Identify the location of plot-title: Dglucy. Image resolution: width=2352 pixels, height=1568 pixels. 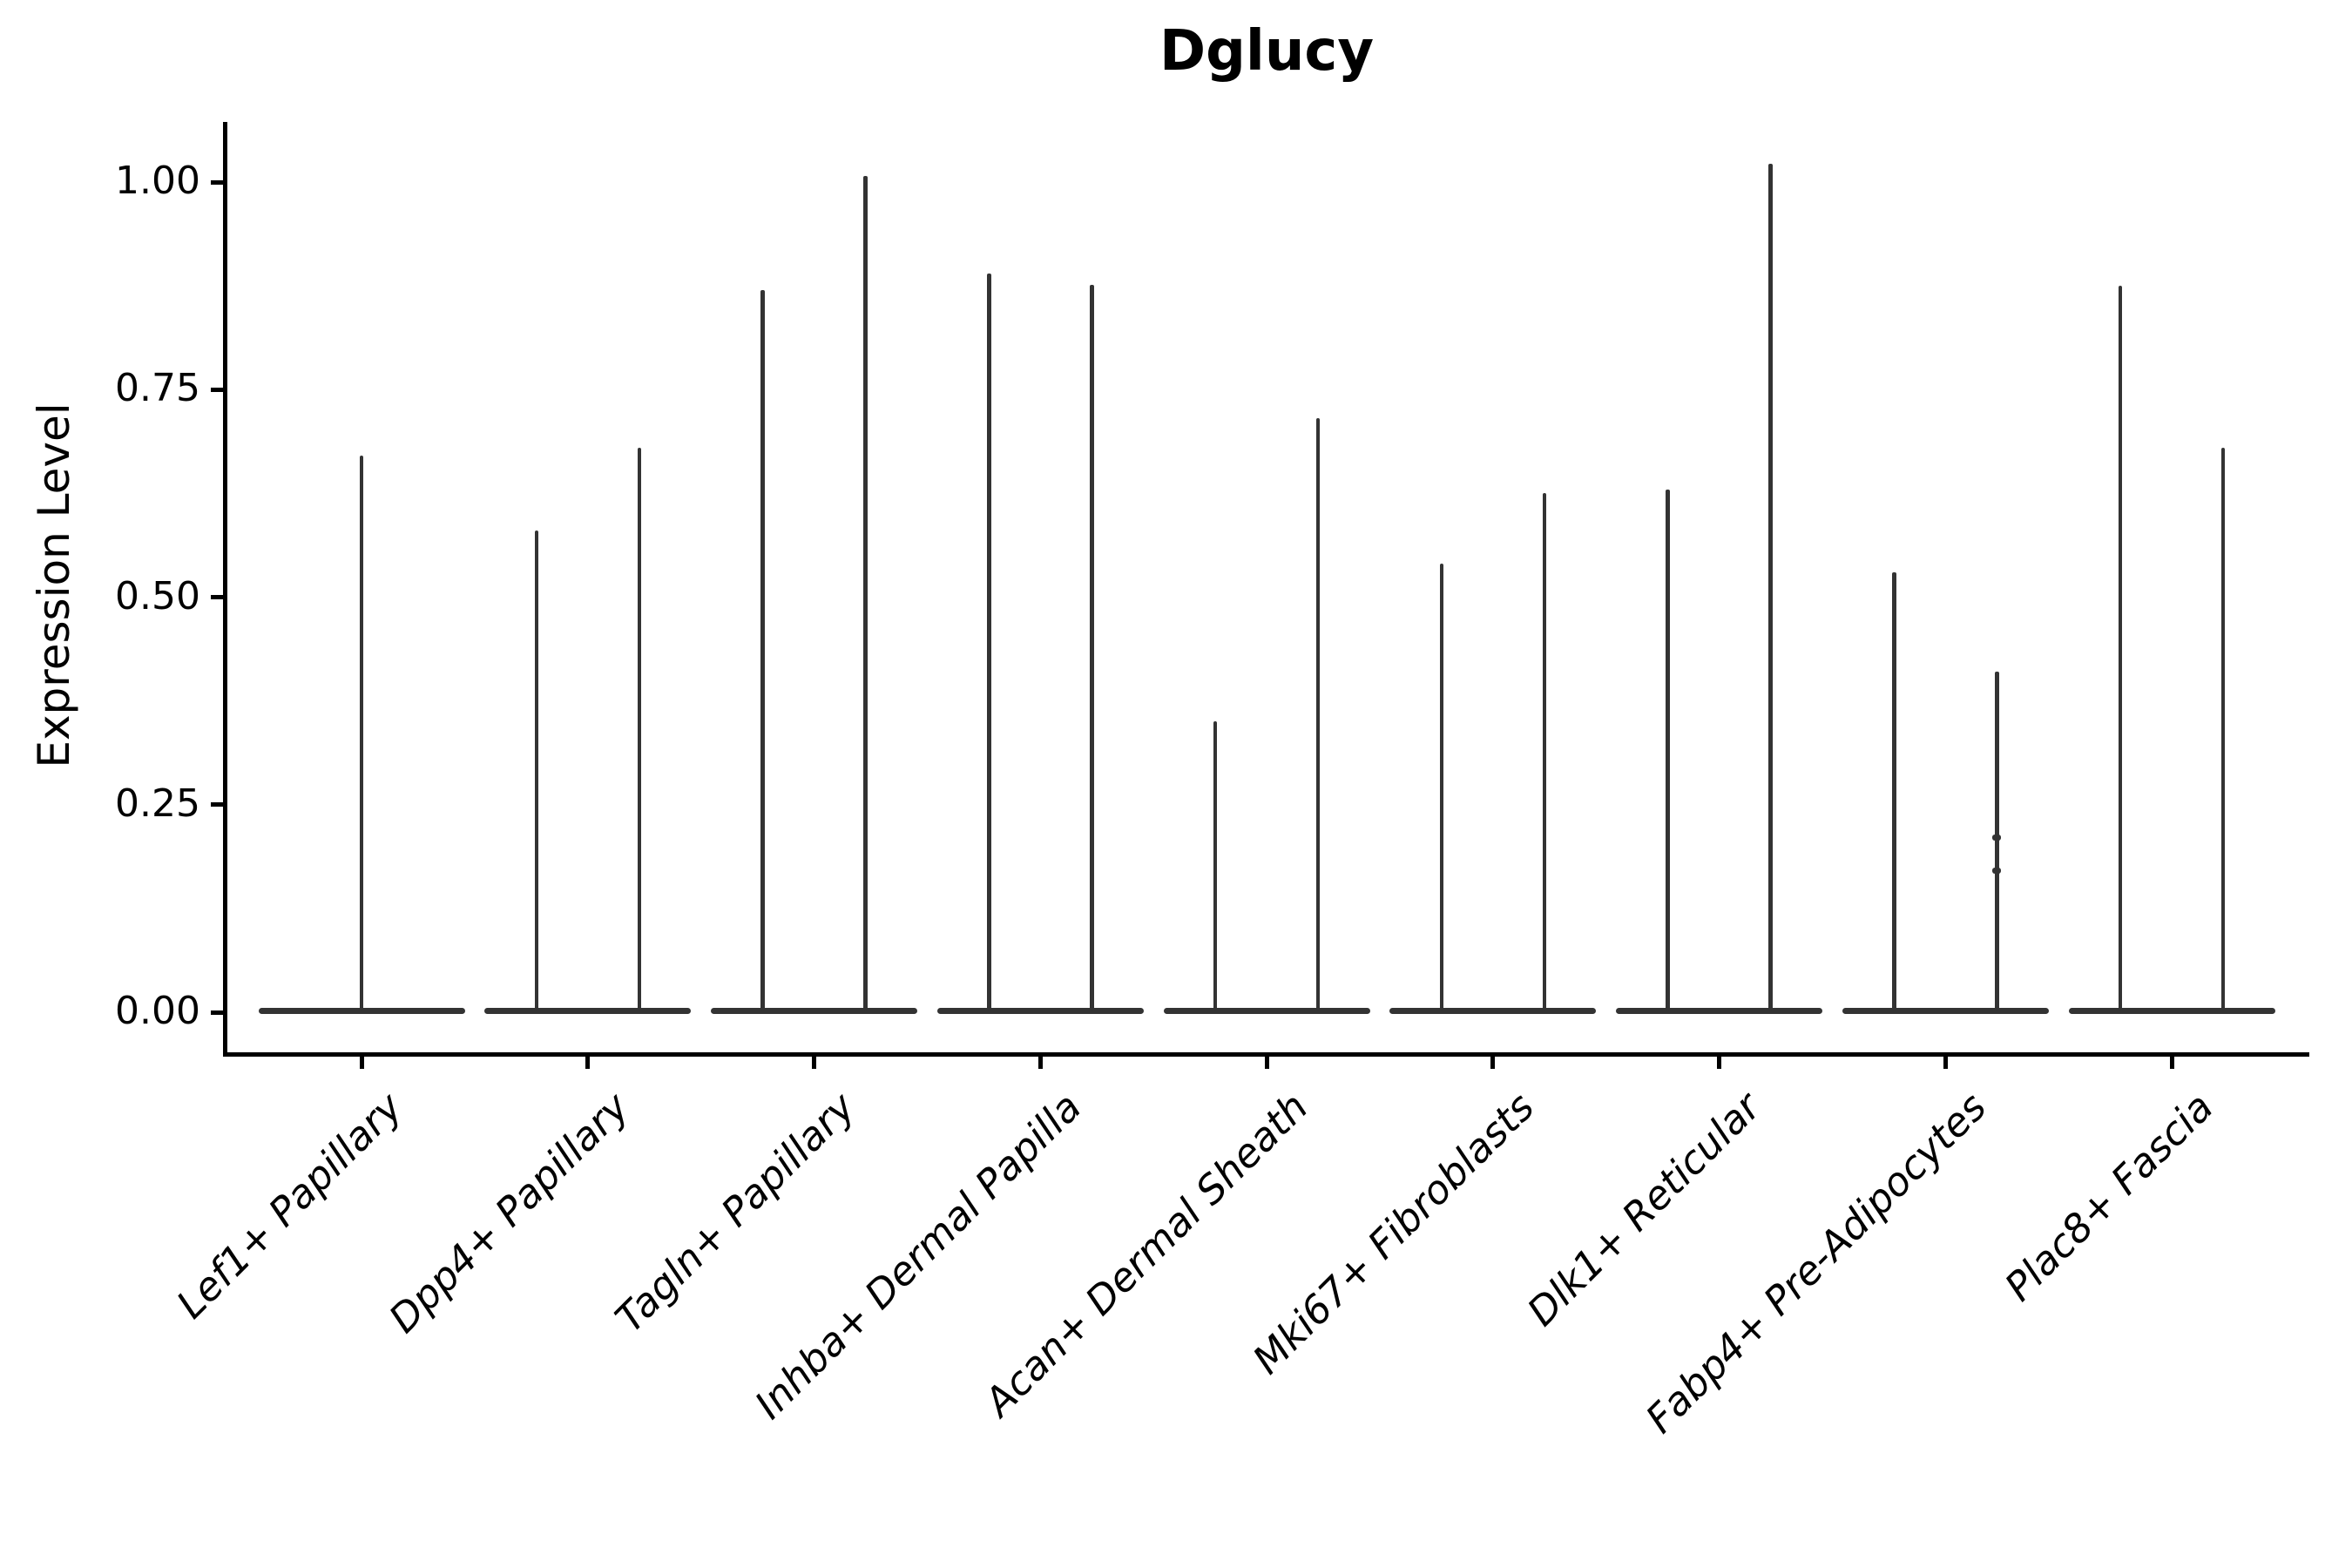
(1267, 52).